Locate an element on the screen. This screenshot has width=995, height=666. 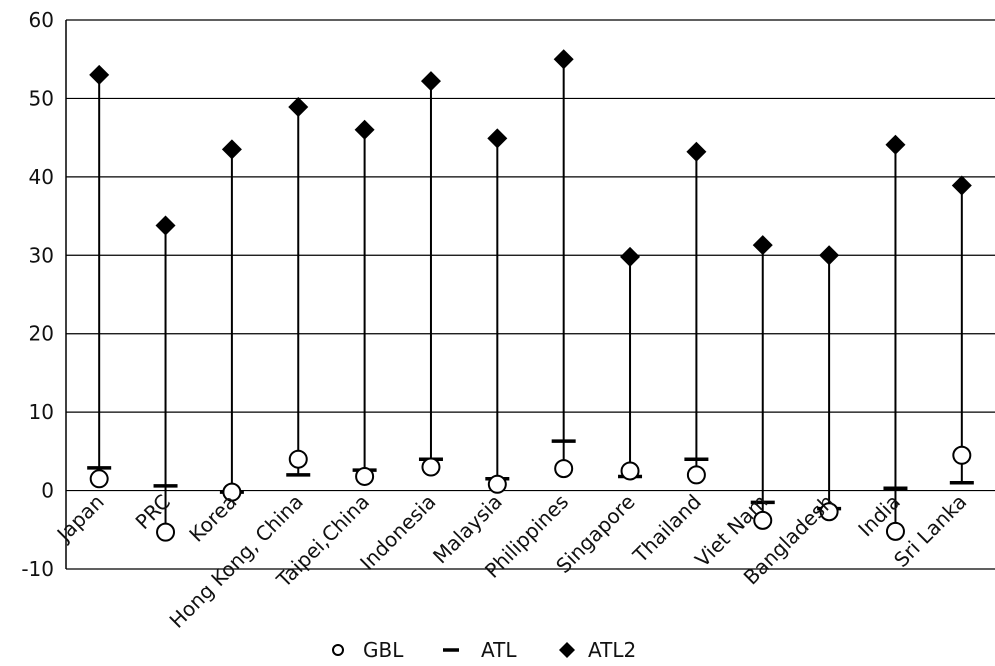
legend-atl-label: ATL is located at coordinates (499, 650).